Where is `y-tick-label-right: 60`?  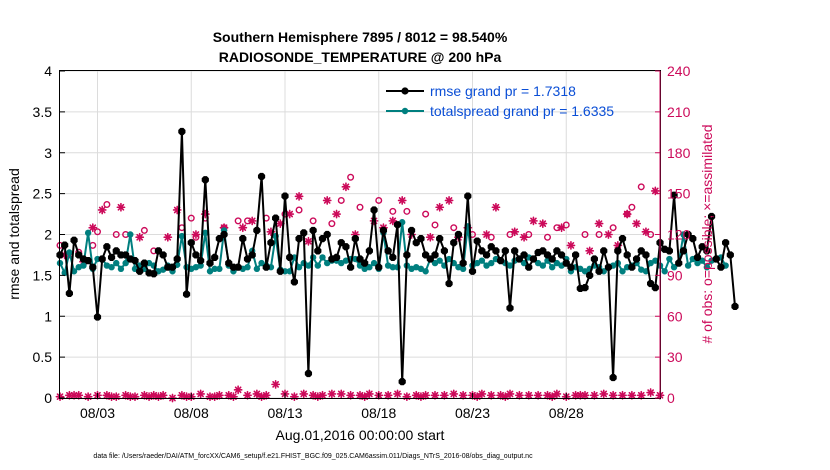
y-tick-label-right: 60 is located at coordinates (675, 316).